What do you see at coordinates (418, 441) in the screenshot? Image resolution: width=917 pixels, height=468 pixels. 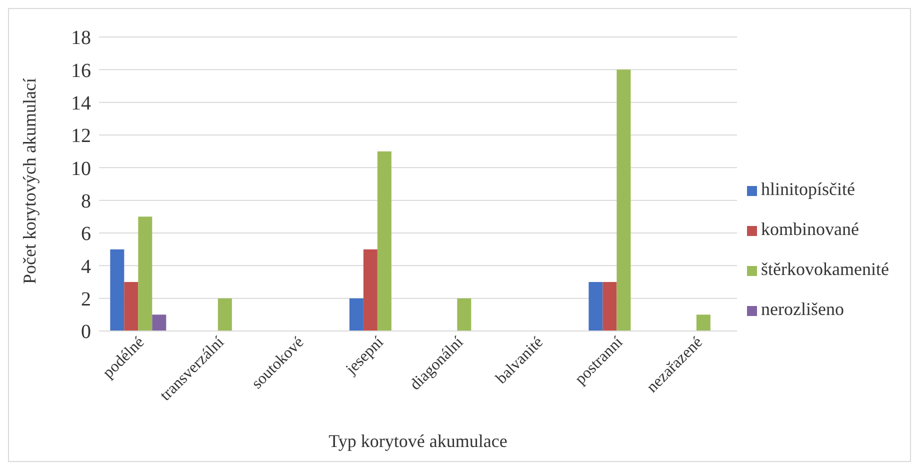 I see `x-axis-title: Typ korytové akumulace` at bounding box center [418, 441].